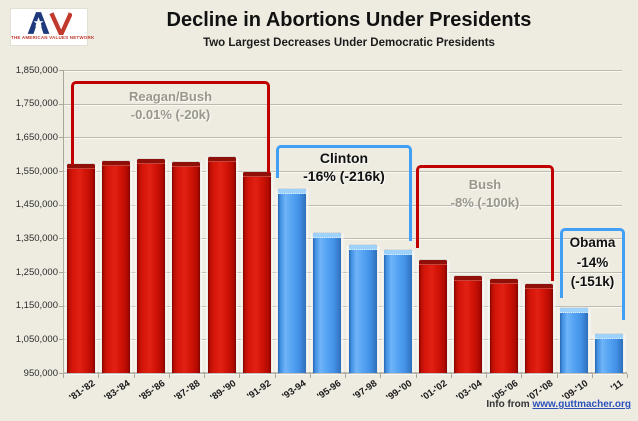 Image resolution: width=638 pixels, height=421 pixels. Describe the element at coordinates (592, 263) in the screenshot. I see `bracket-obama` at that location.